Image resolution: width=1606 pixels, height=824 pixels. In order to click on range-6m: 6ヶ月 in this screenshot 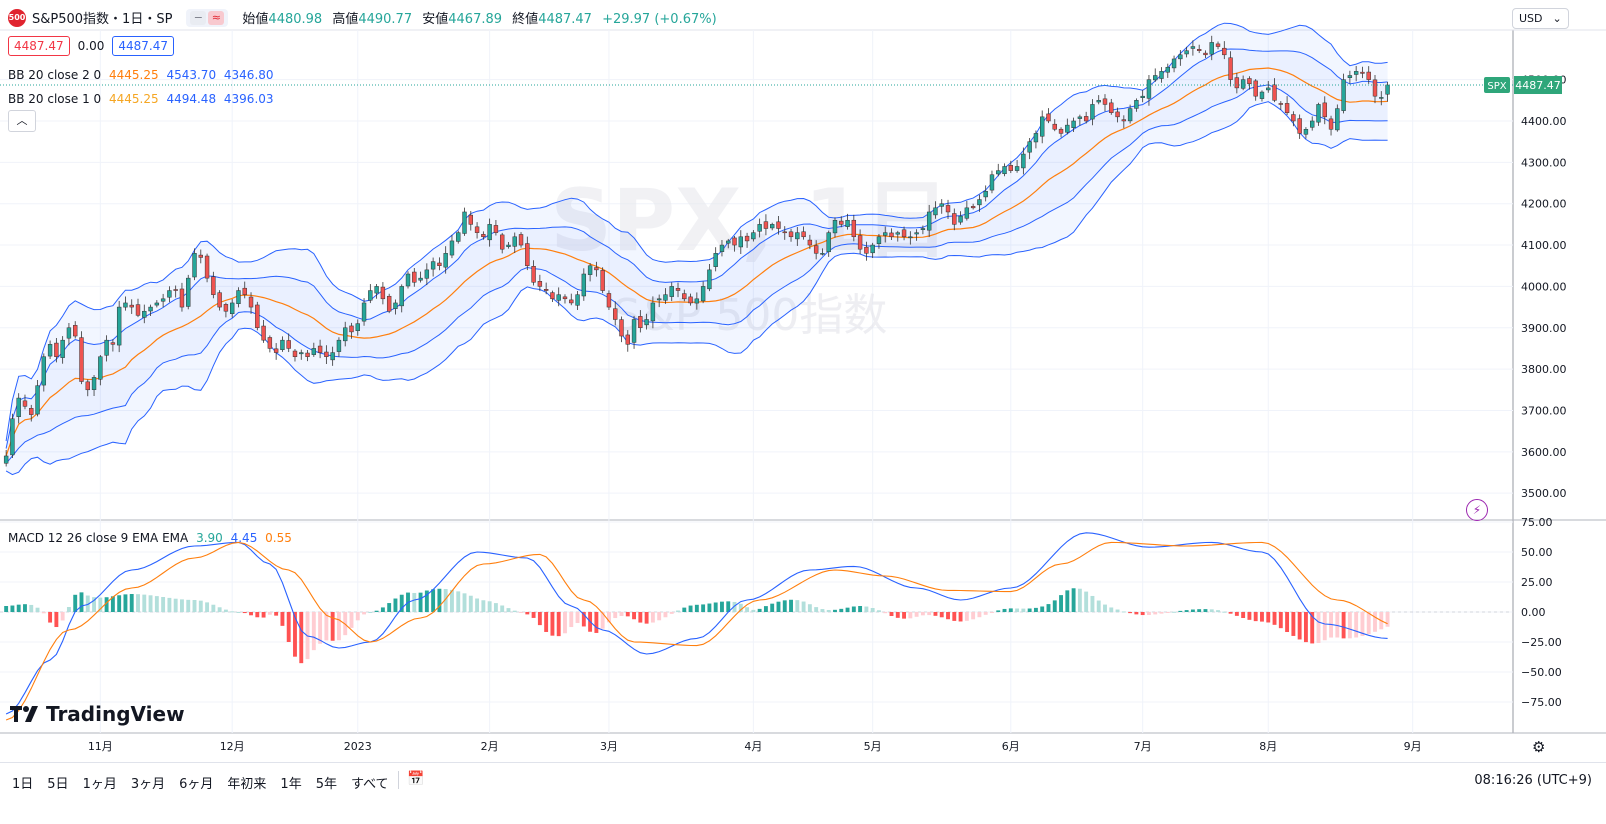, I will do `click(196, 784)`.